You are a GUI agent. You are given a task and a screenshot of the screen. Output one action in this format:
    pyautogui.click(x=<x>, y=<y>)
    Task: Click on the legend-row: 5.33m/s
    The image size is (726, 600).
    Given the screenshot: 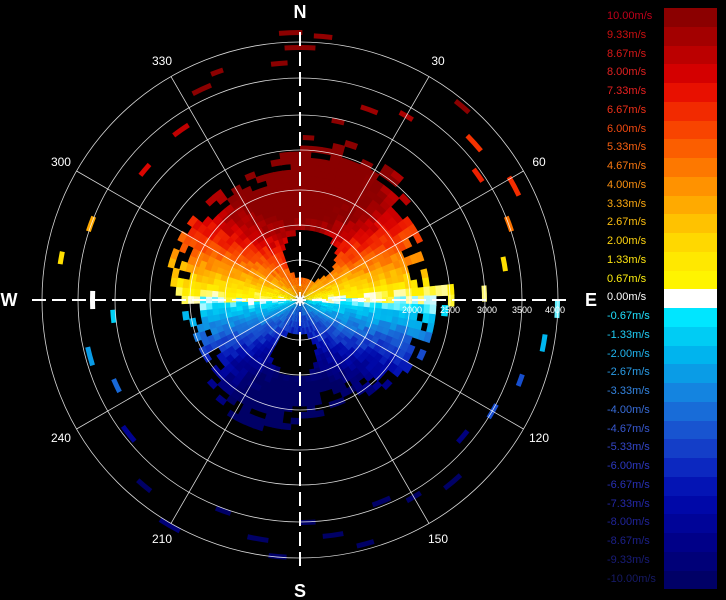 What is the action you would take?
    pyautogui.click(x=663, y=148)
    